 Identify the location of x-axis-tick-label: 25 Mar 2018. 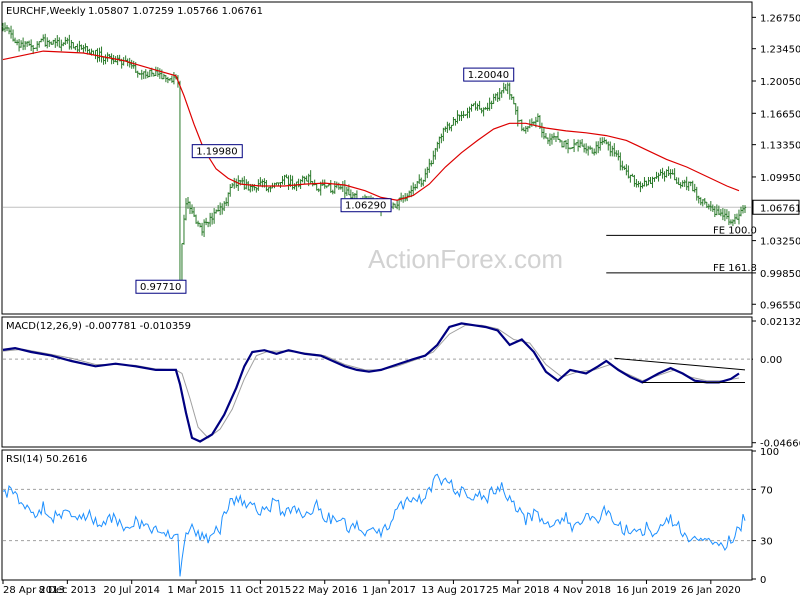
(517, 590).